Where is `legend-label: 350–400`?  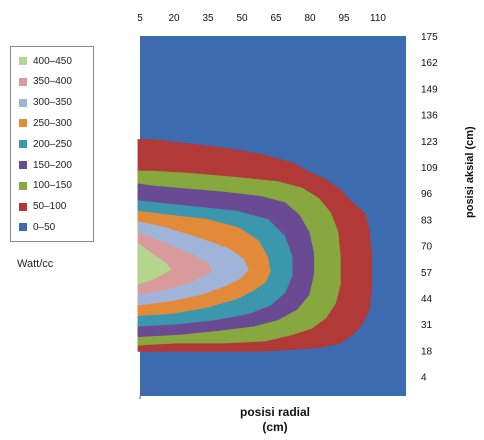
legend-label: 350–400 is located at coordinates (52, 82).